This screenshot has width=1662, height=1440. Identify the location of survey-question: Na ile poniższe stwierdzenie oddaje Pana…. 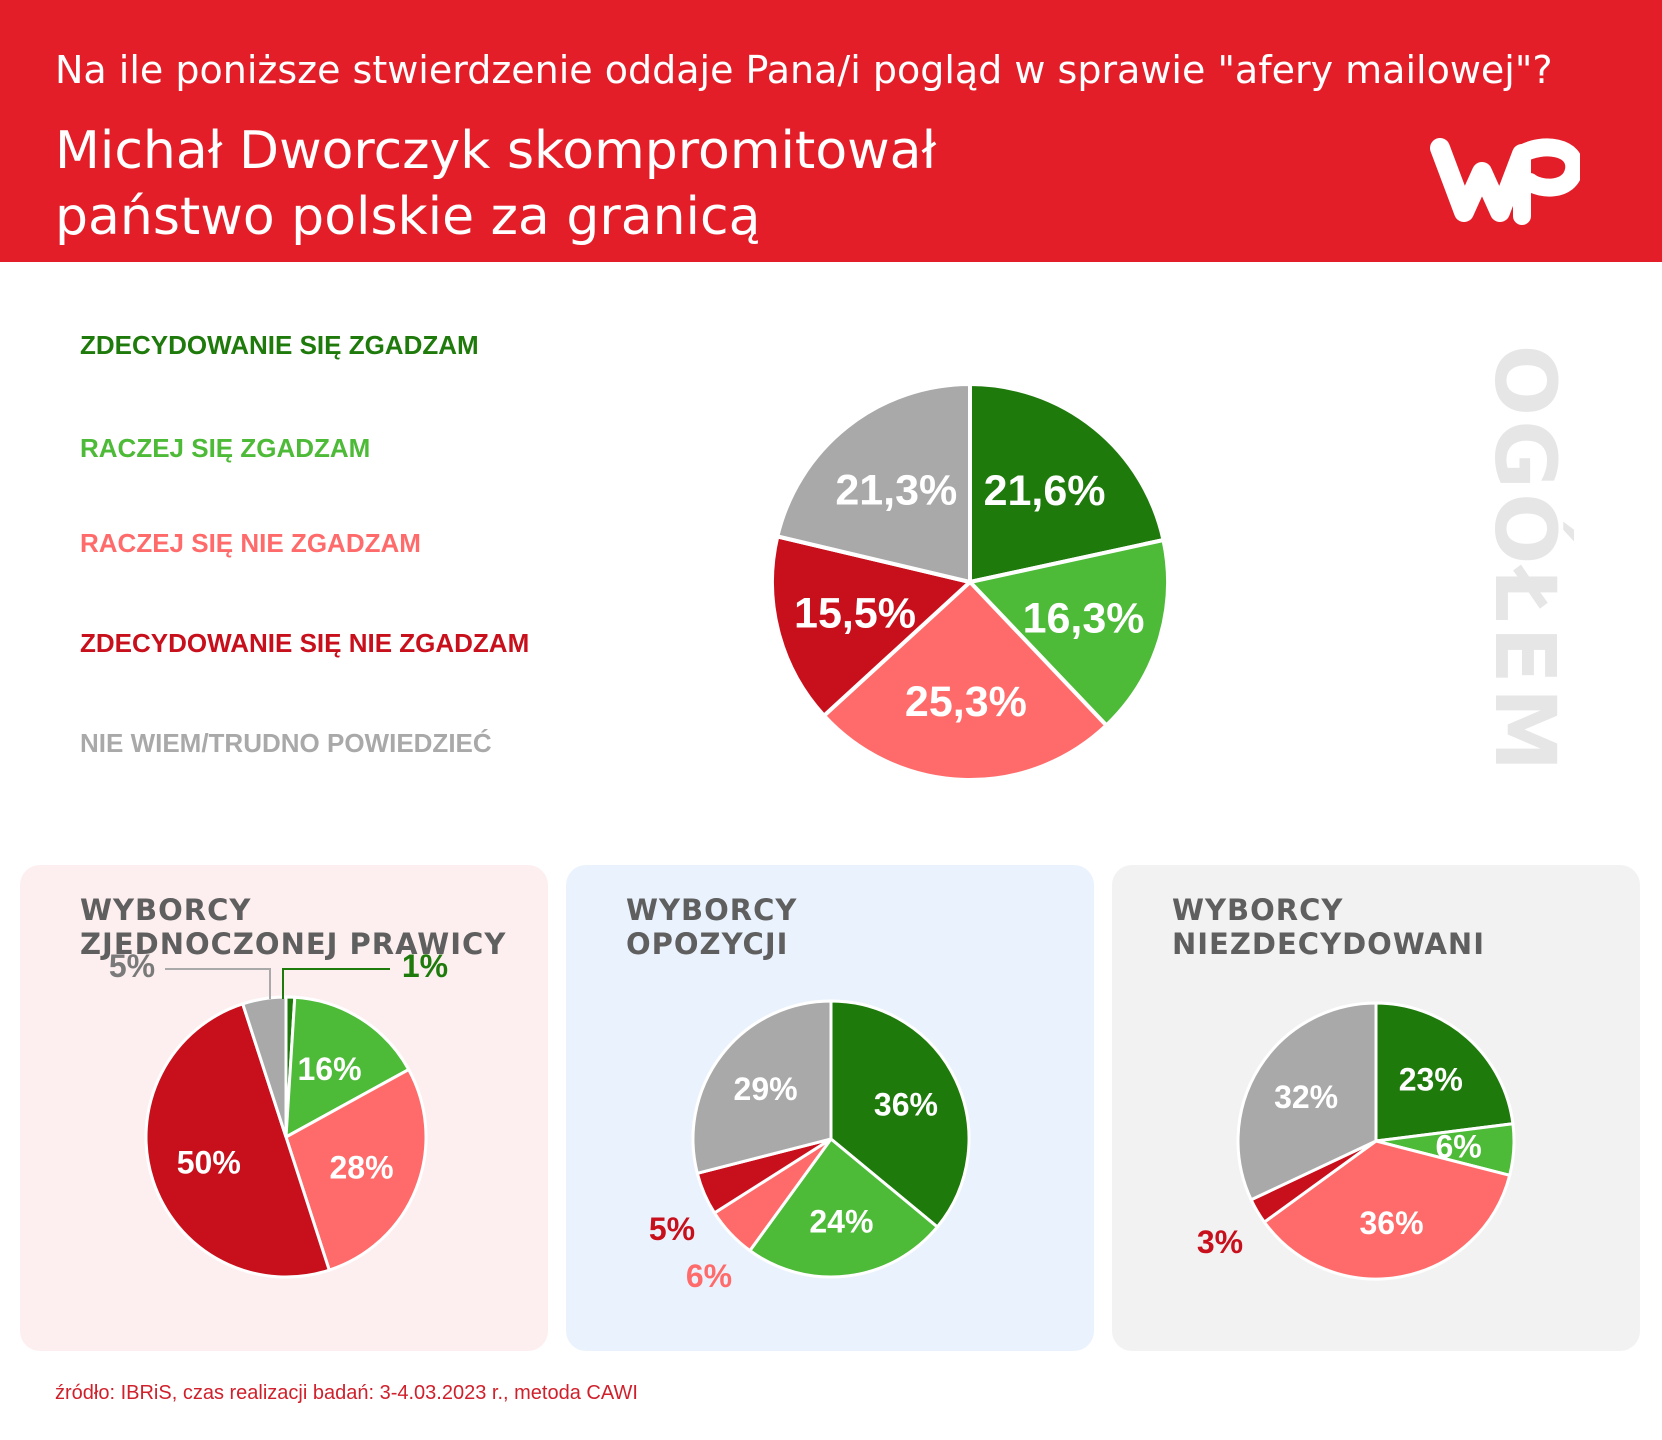
(804, 70).